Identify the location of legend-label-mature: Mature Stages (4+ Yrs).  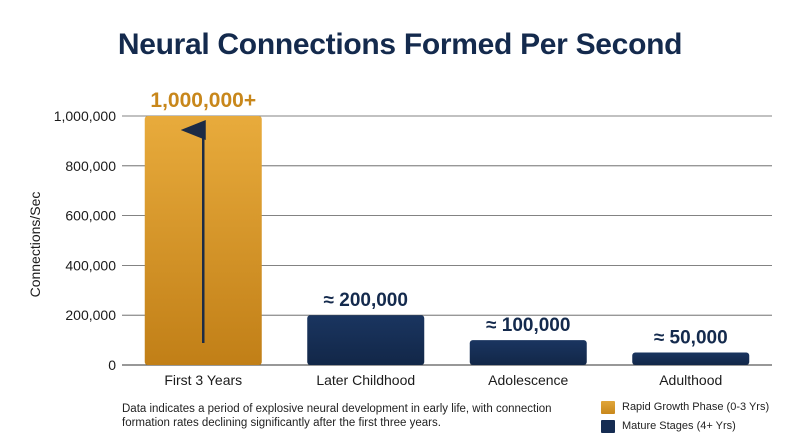
(679, 426).